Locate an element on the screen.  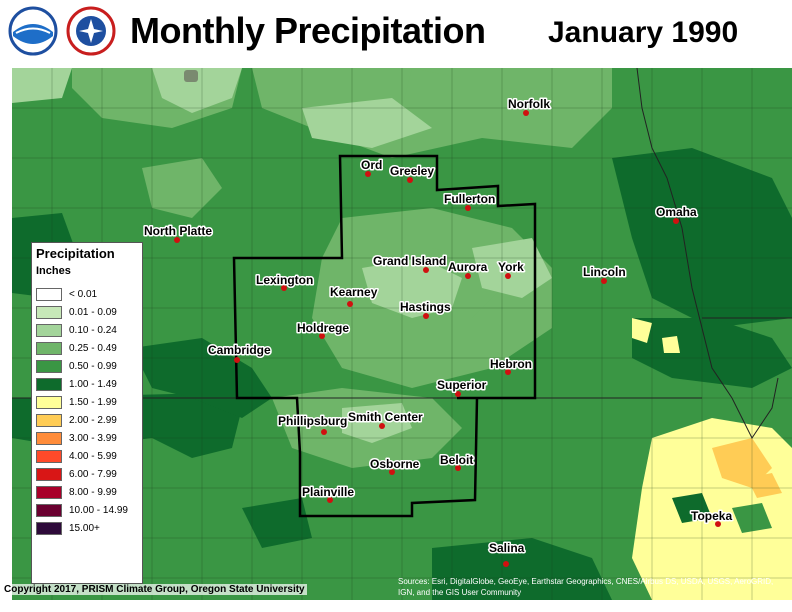
legend-item: 3.00 - 3.99 is located at coordinates (82, 438).